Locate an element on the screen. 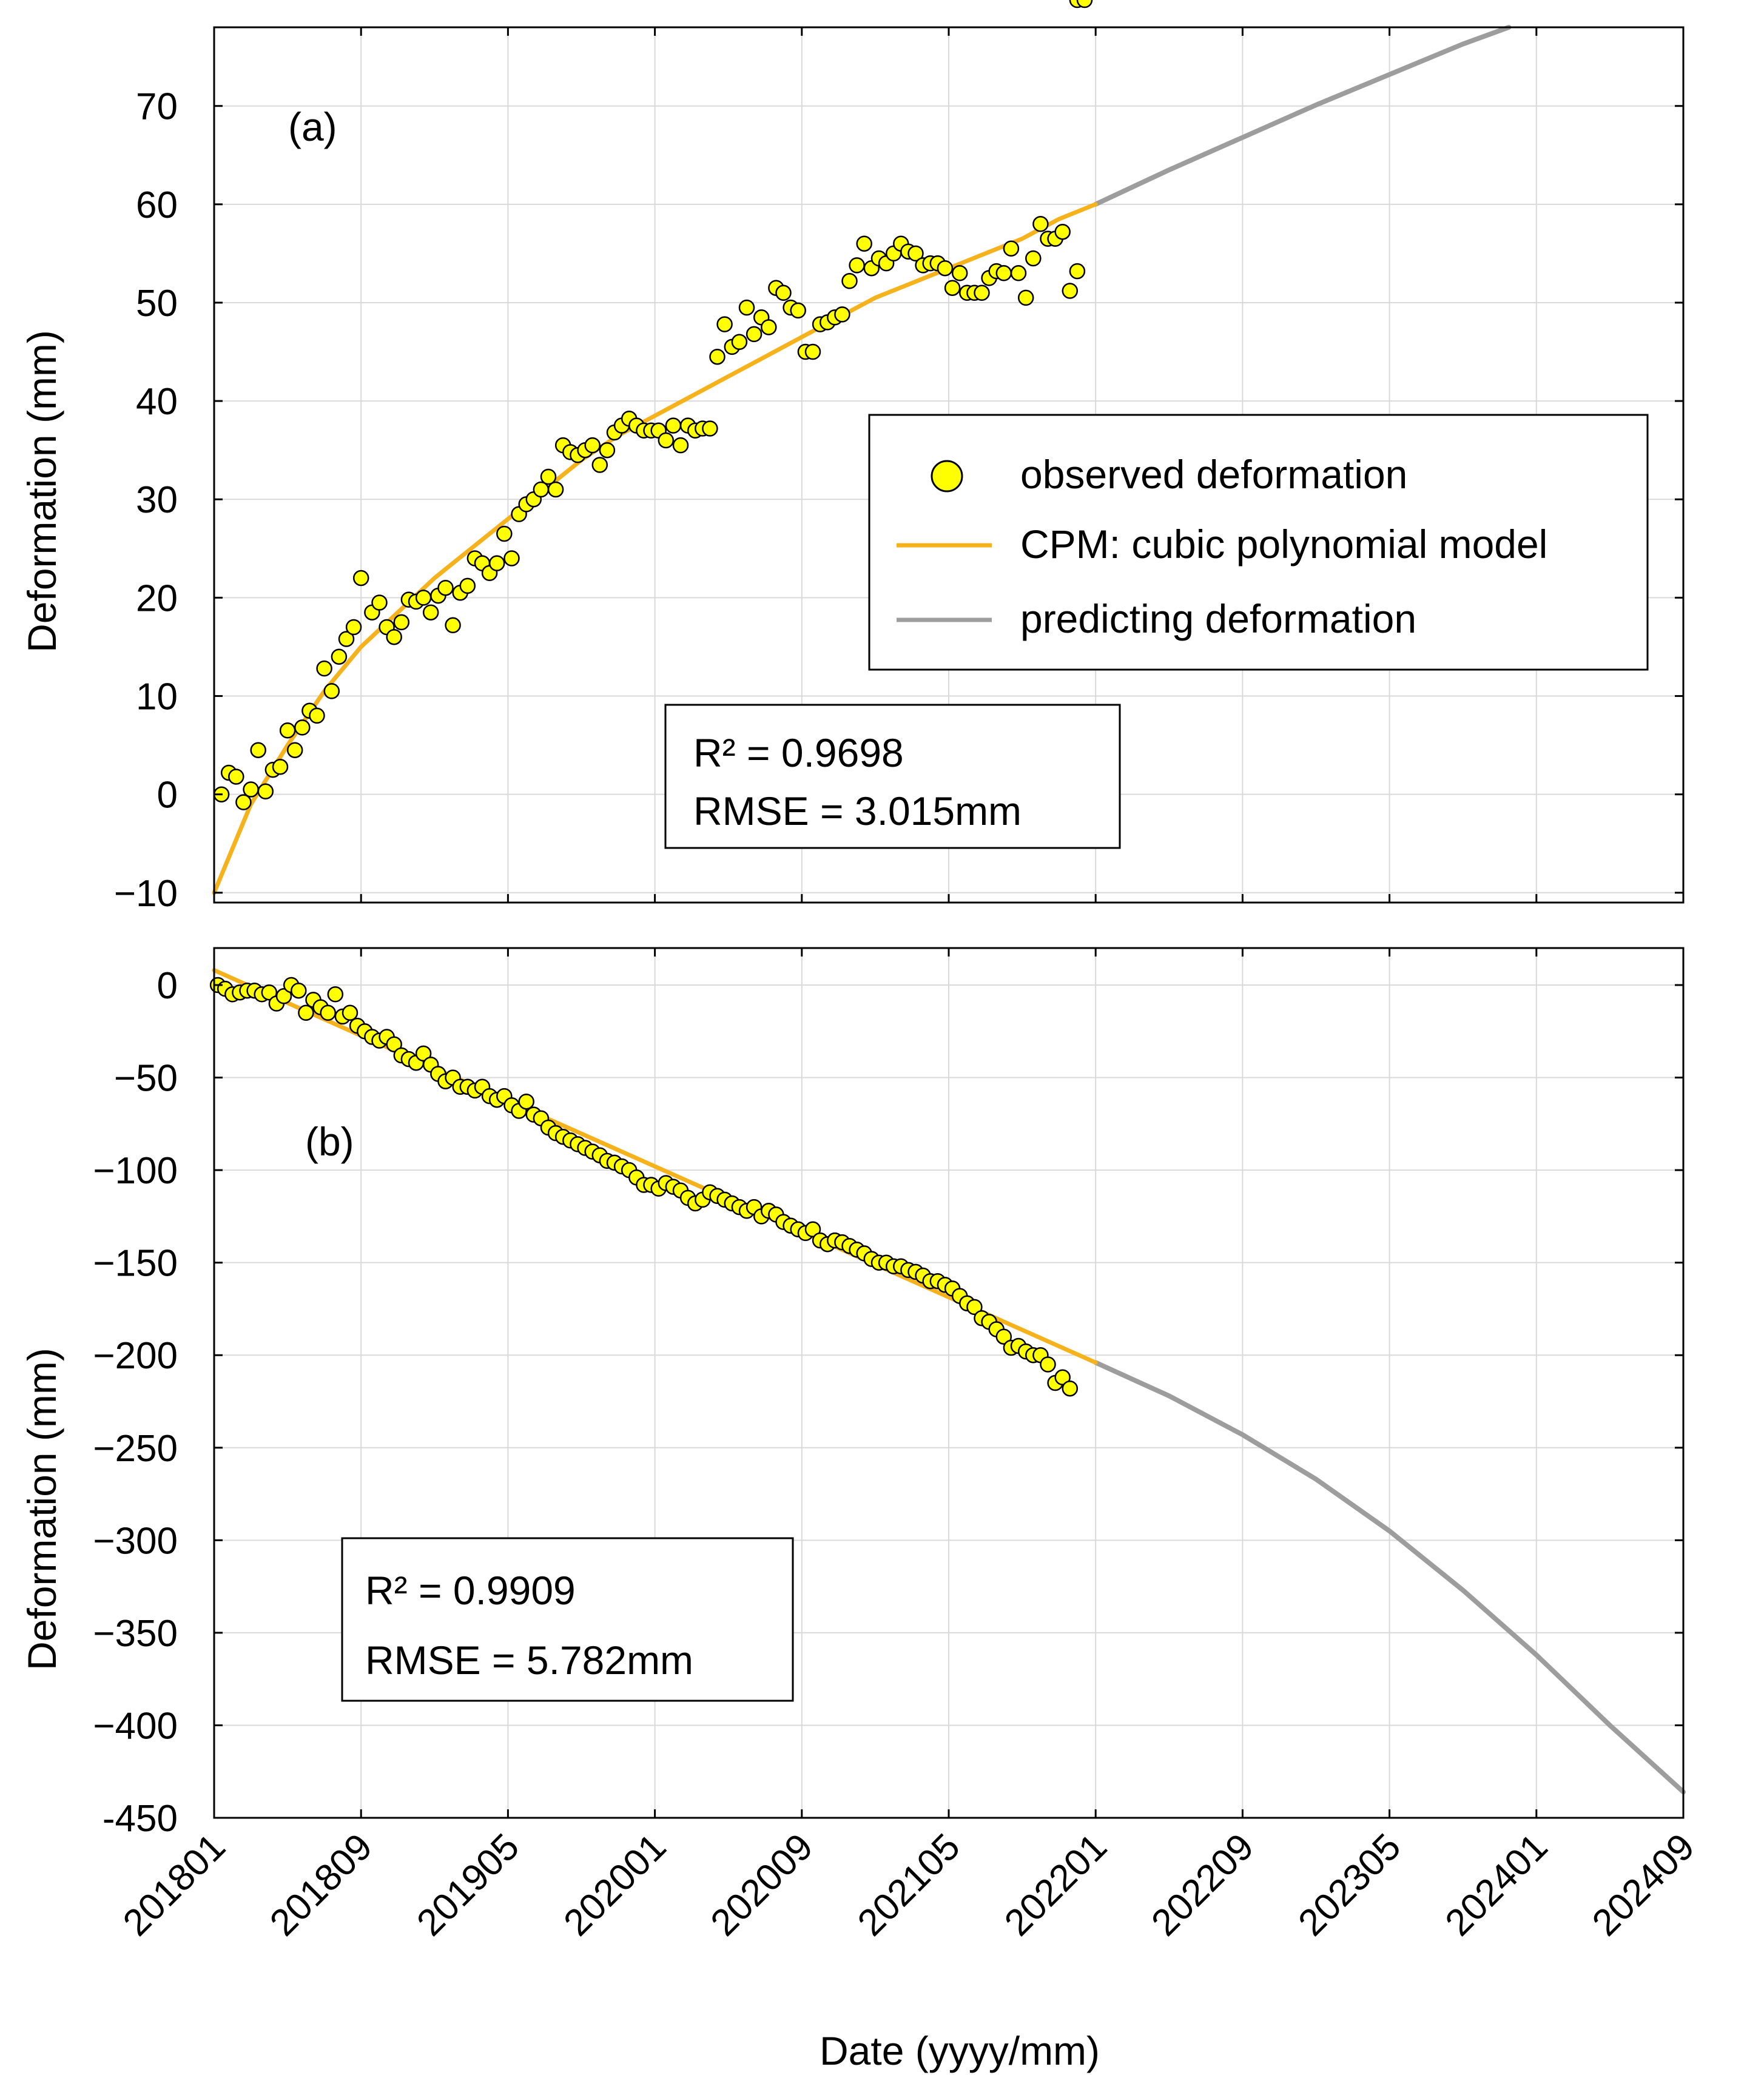  panel-b-stats: R² = 0.9909 RMSE = 5.782mm is located at coordinates (567, 1620).